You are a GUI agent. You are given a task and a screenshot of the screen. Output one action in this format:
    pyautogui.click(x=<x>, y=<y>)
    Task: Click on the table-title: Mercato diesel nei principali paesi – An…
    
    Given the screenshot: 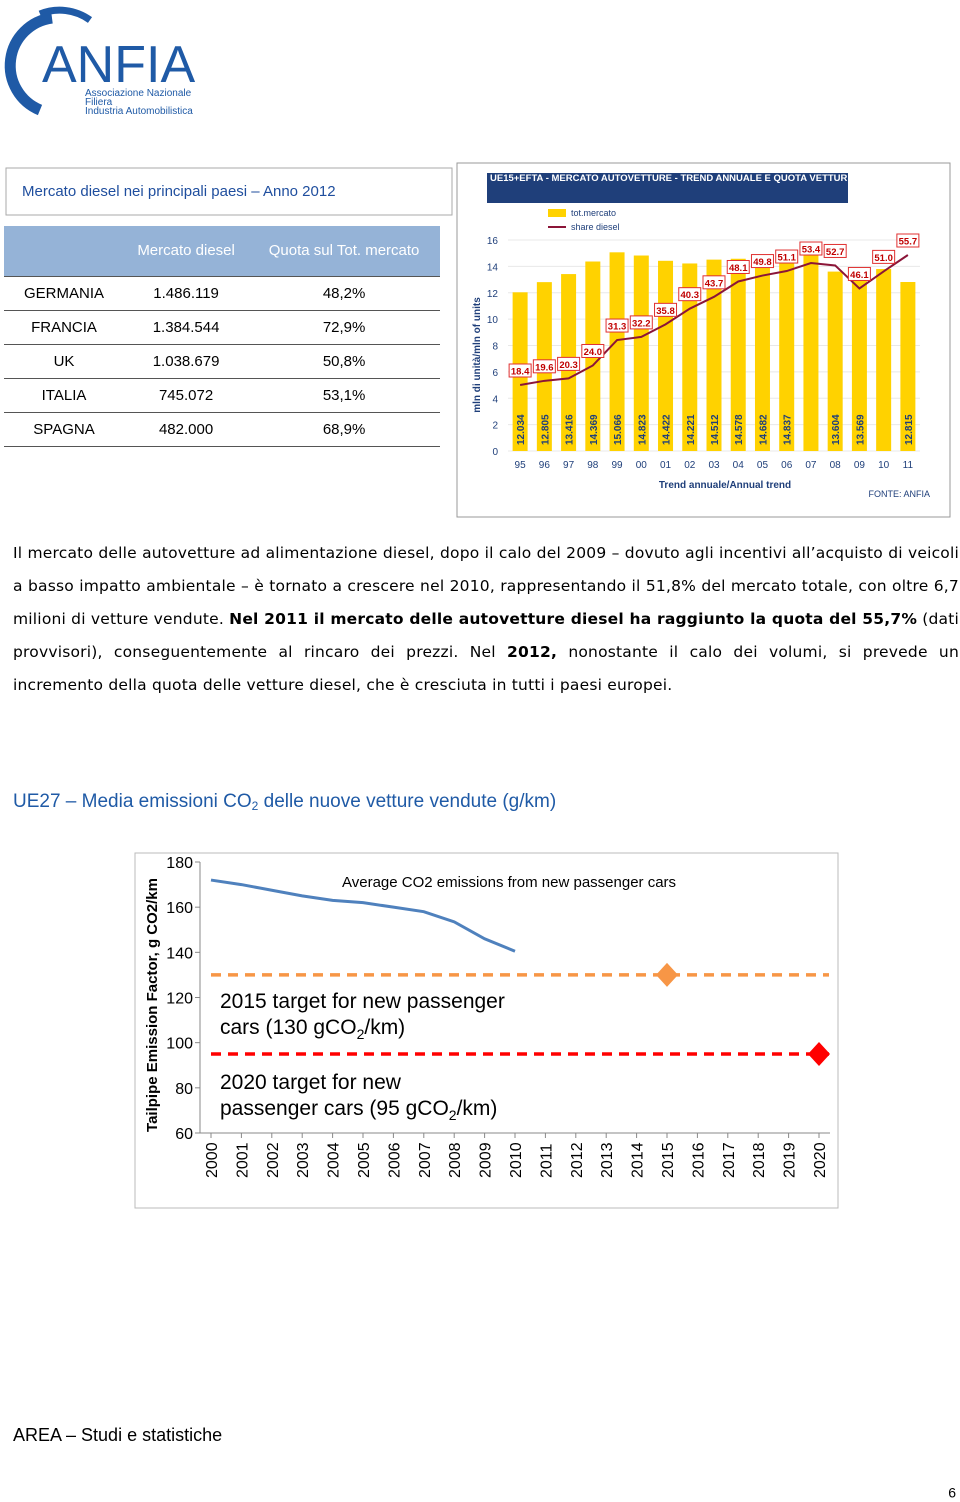 What is the action you would take?
    pyautogui.click(x=179, y=191)
    